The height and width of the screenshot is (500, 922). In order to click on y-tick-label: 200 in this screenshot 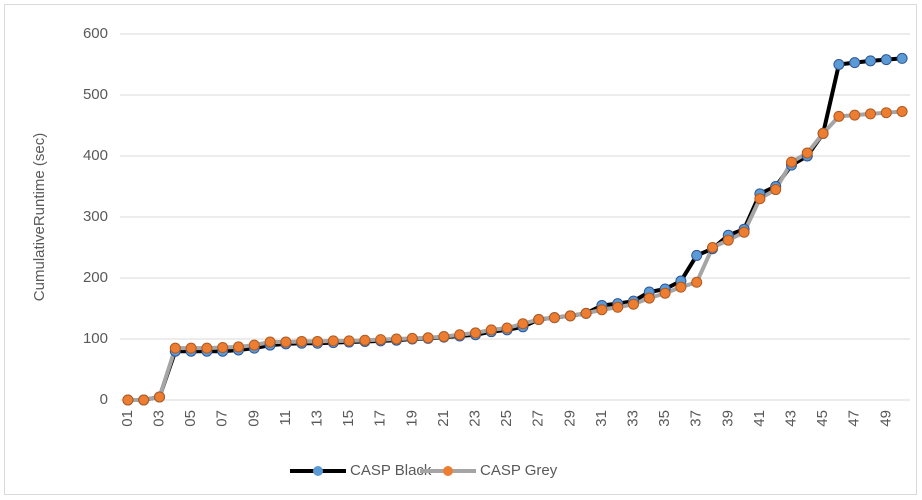, I will do `click(95, 277)`.